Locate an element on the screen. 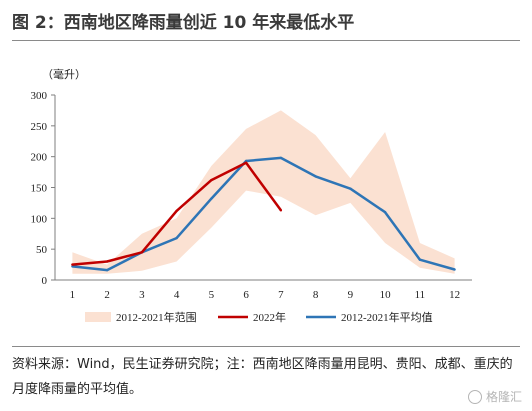  y-tick-label: 50 is located at coordinates (42, 250).